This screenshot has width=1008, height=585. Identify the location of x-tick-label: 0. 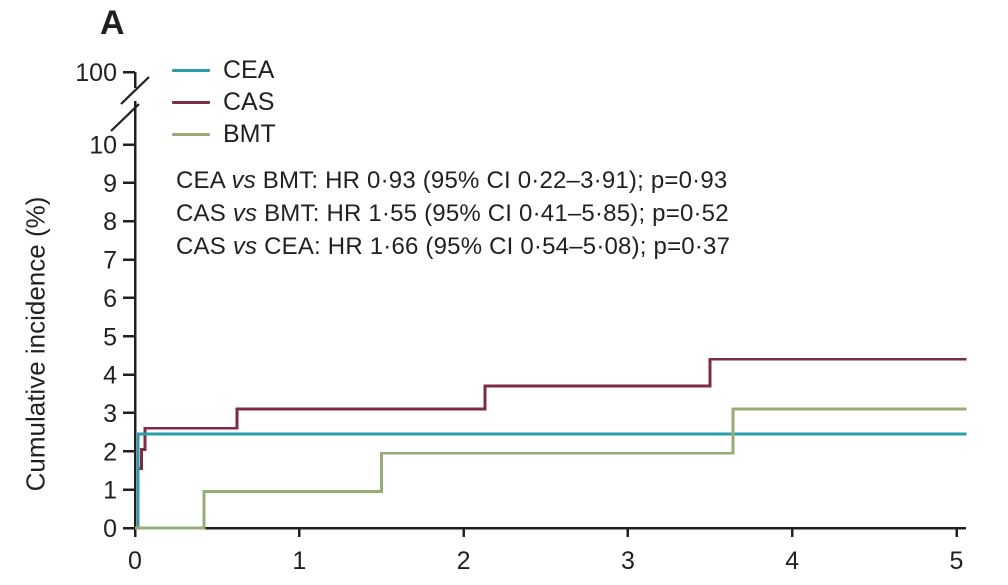
(135, 561).